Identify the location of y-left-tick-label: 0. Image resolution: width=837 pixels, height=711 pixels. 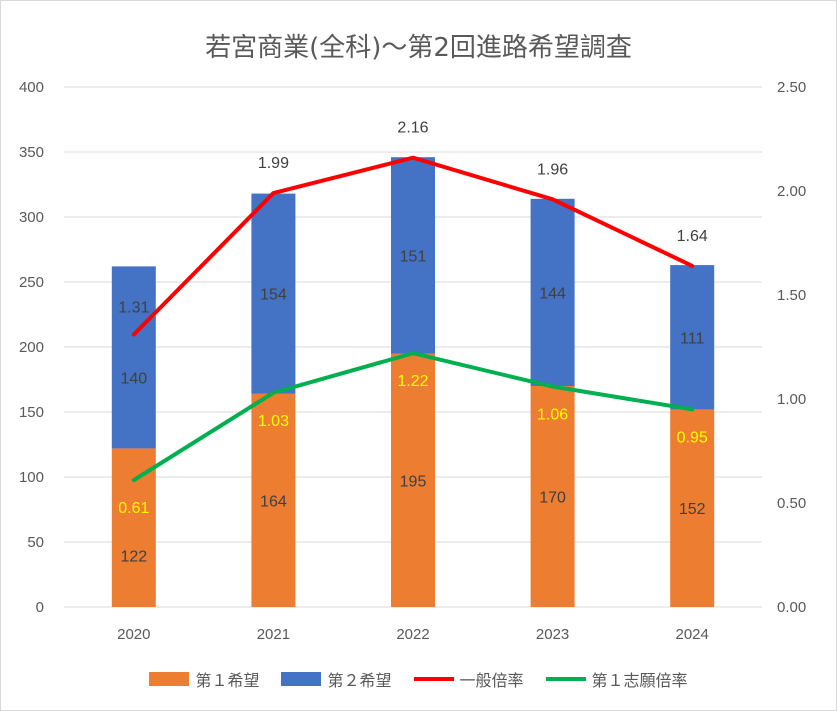
(40, 607).